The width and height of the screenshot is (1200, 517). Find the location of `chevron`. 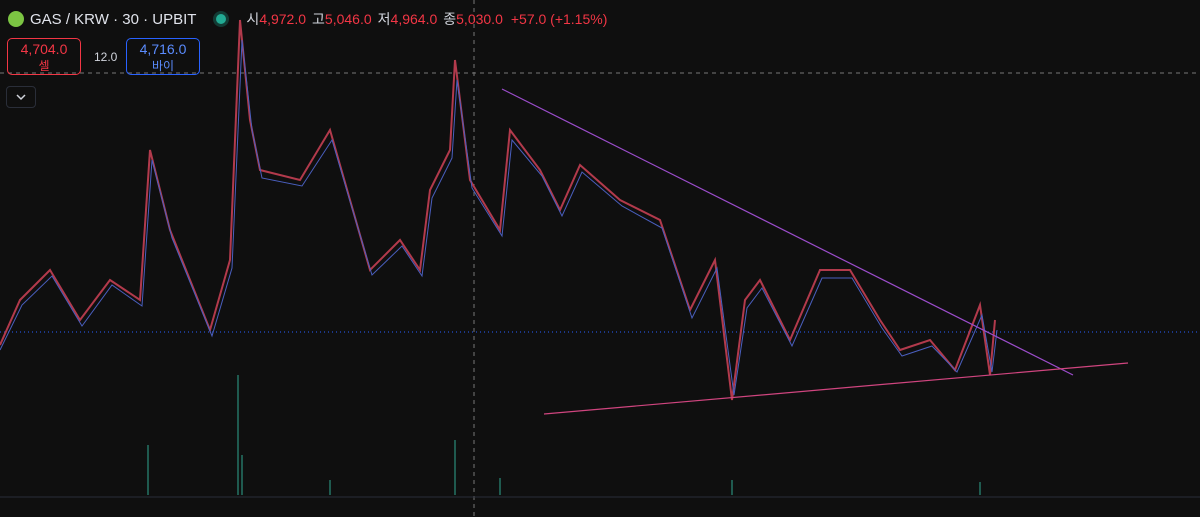

chevron is located at coordinates (21, 97).